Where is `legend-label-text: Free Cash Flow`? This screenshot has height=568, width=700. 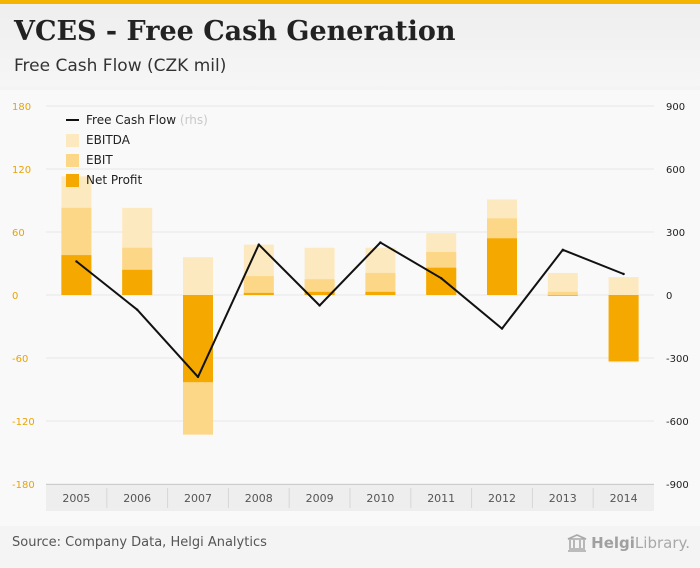 legend-label-text: Free Cash Flow is located at coordinates (131, 120).